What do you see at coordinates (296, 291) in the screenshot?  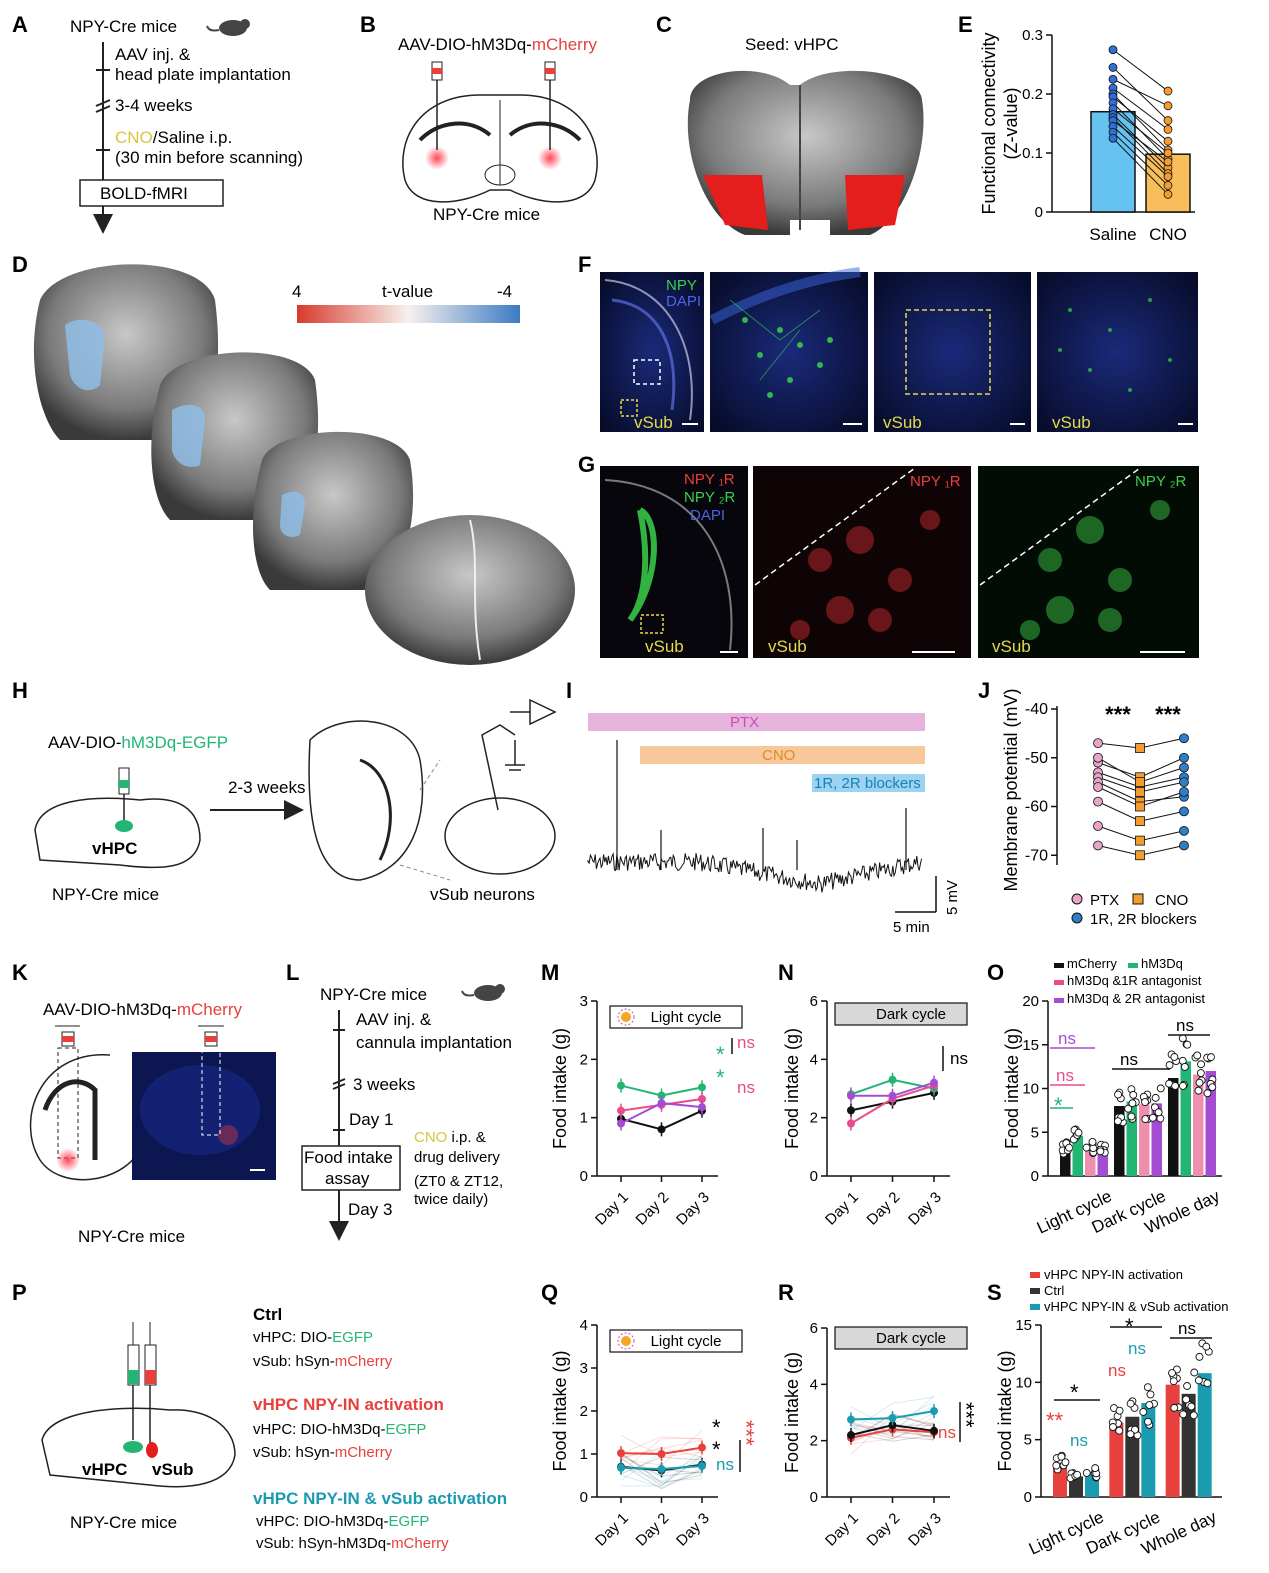 I see `scale-max: 4` at bounding box center [296, 291].